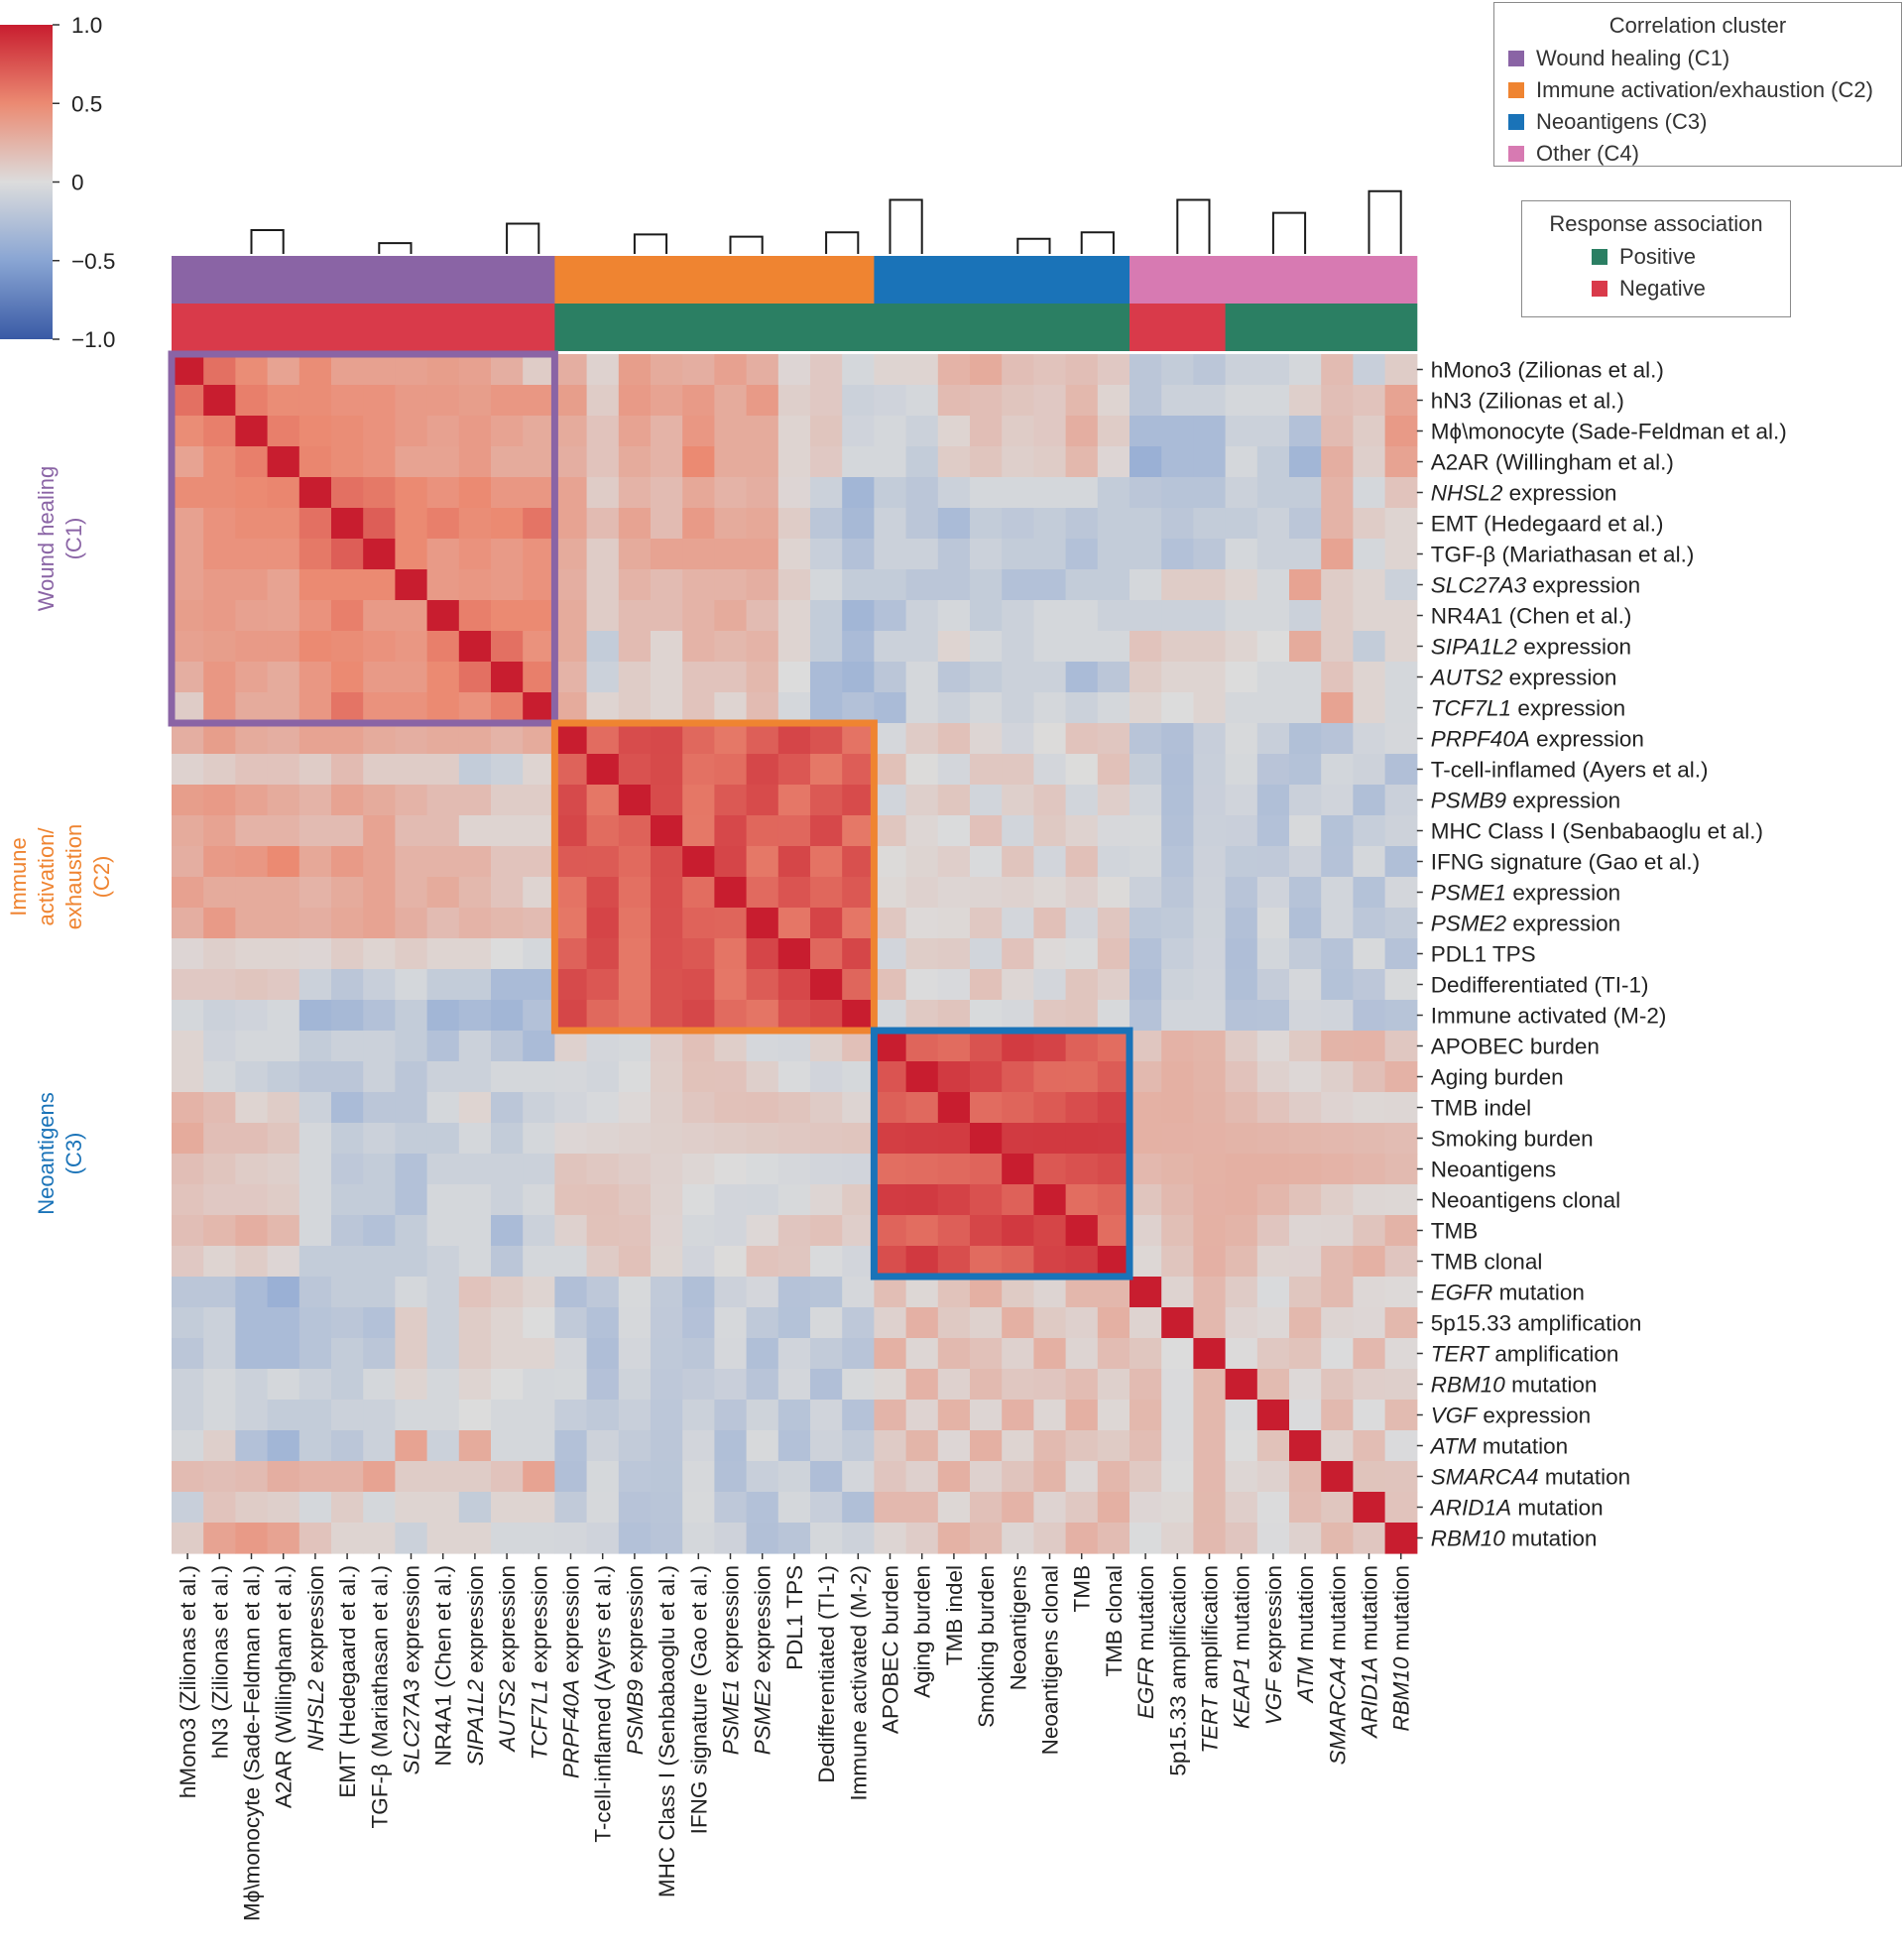 This screenshot has height=1954, width=1904. Describe the element at coordinates (26, 182) in the screenshot. I see `colorbar-gradient` at that location.